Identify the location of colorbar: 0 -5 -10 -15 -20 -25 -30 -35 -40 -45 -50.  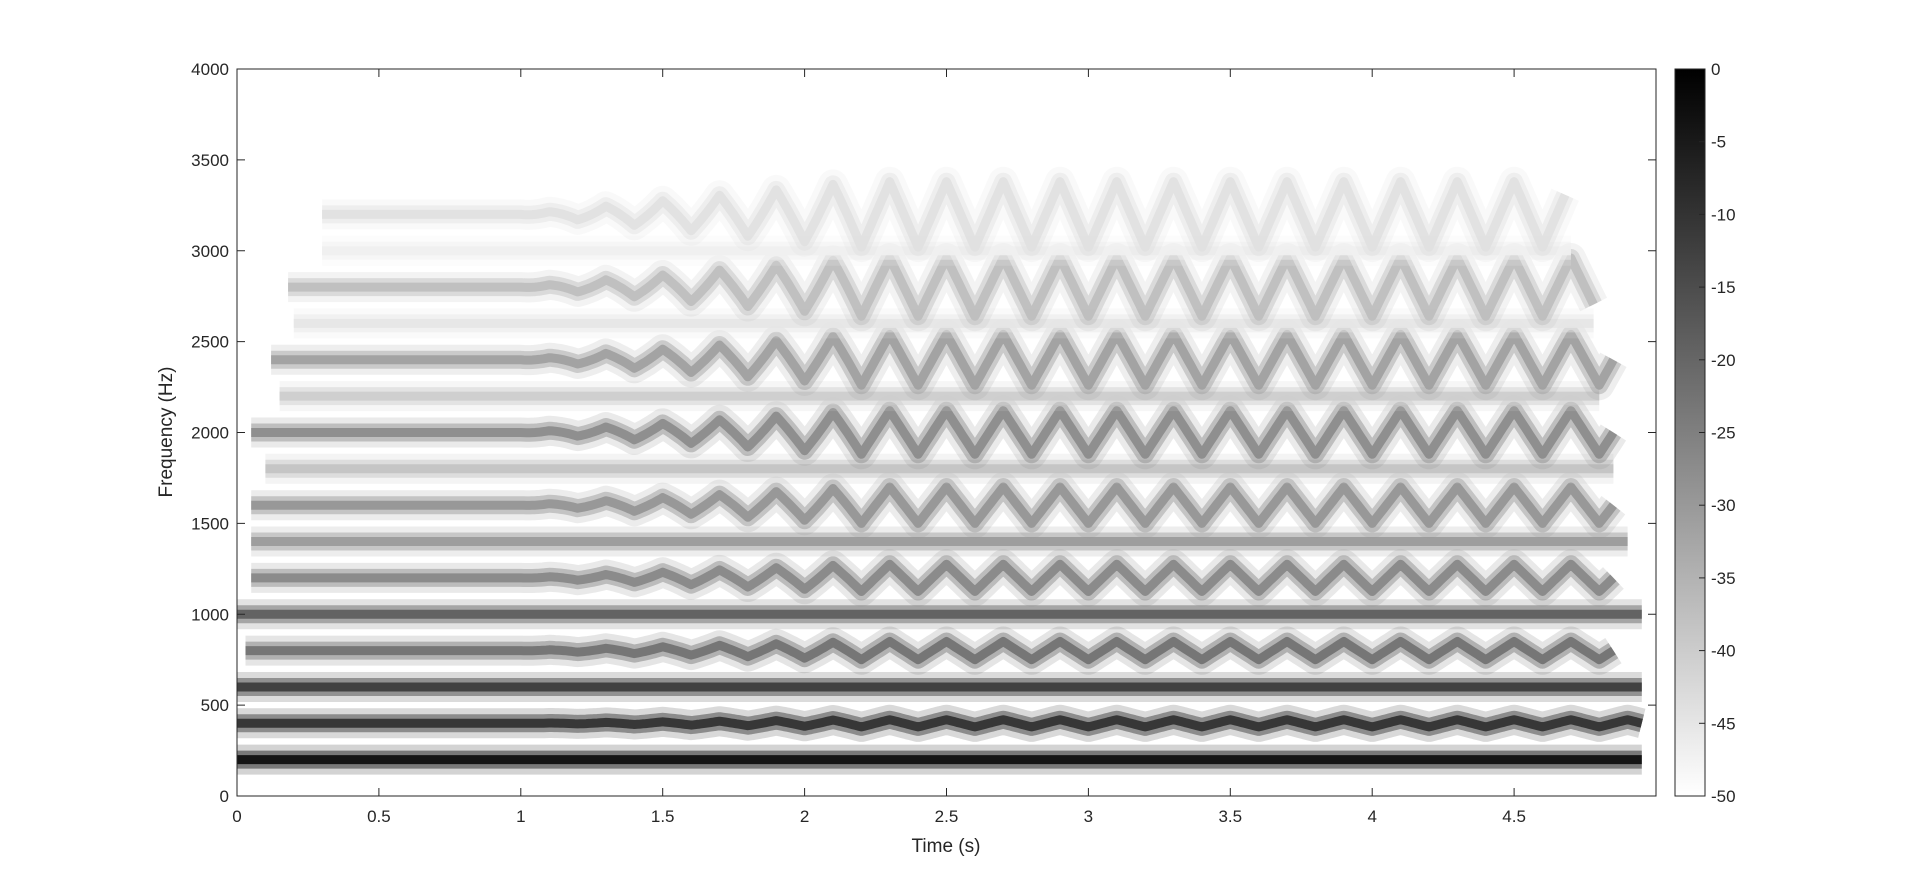
(1705, 433).